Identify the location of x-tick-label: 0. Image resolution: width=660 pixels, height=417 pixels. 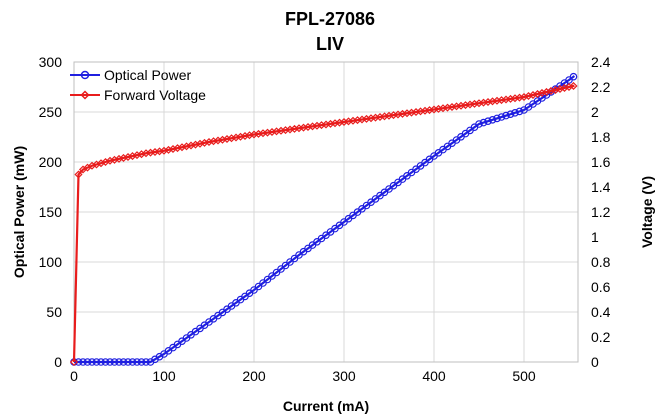
(74, 376).